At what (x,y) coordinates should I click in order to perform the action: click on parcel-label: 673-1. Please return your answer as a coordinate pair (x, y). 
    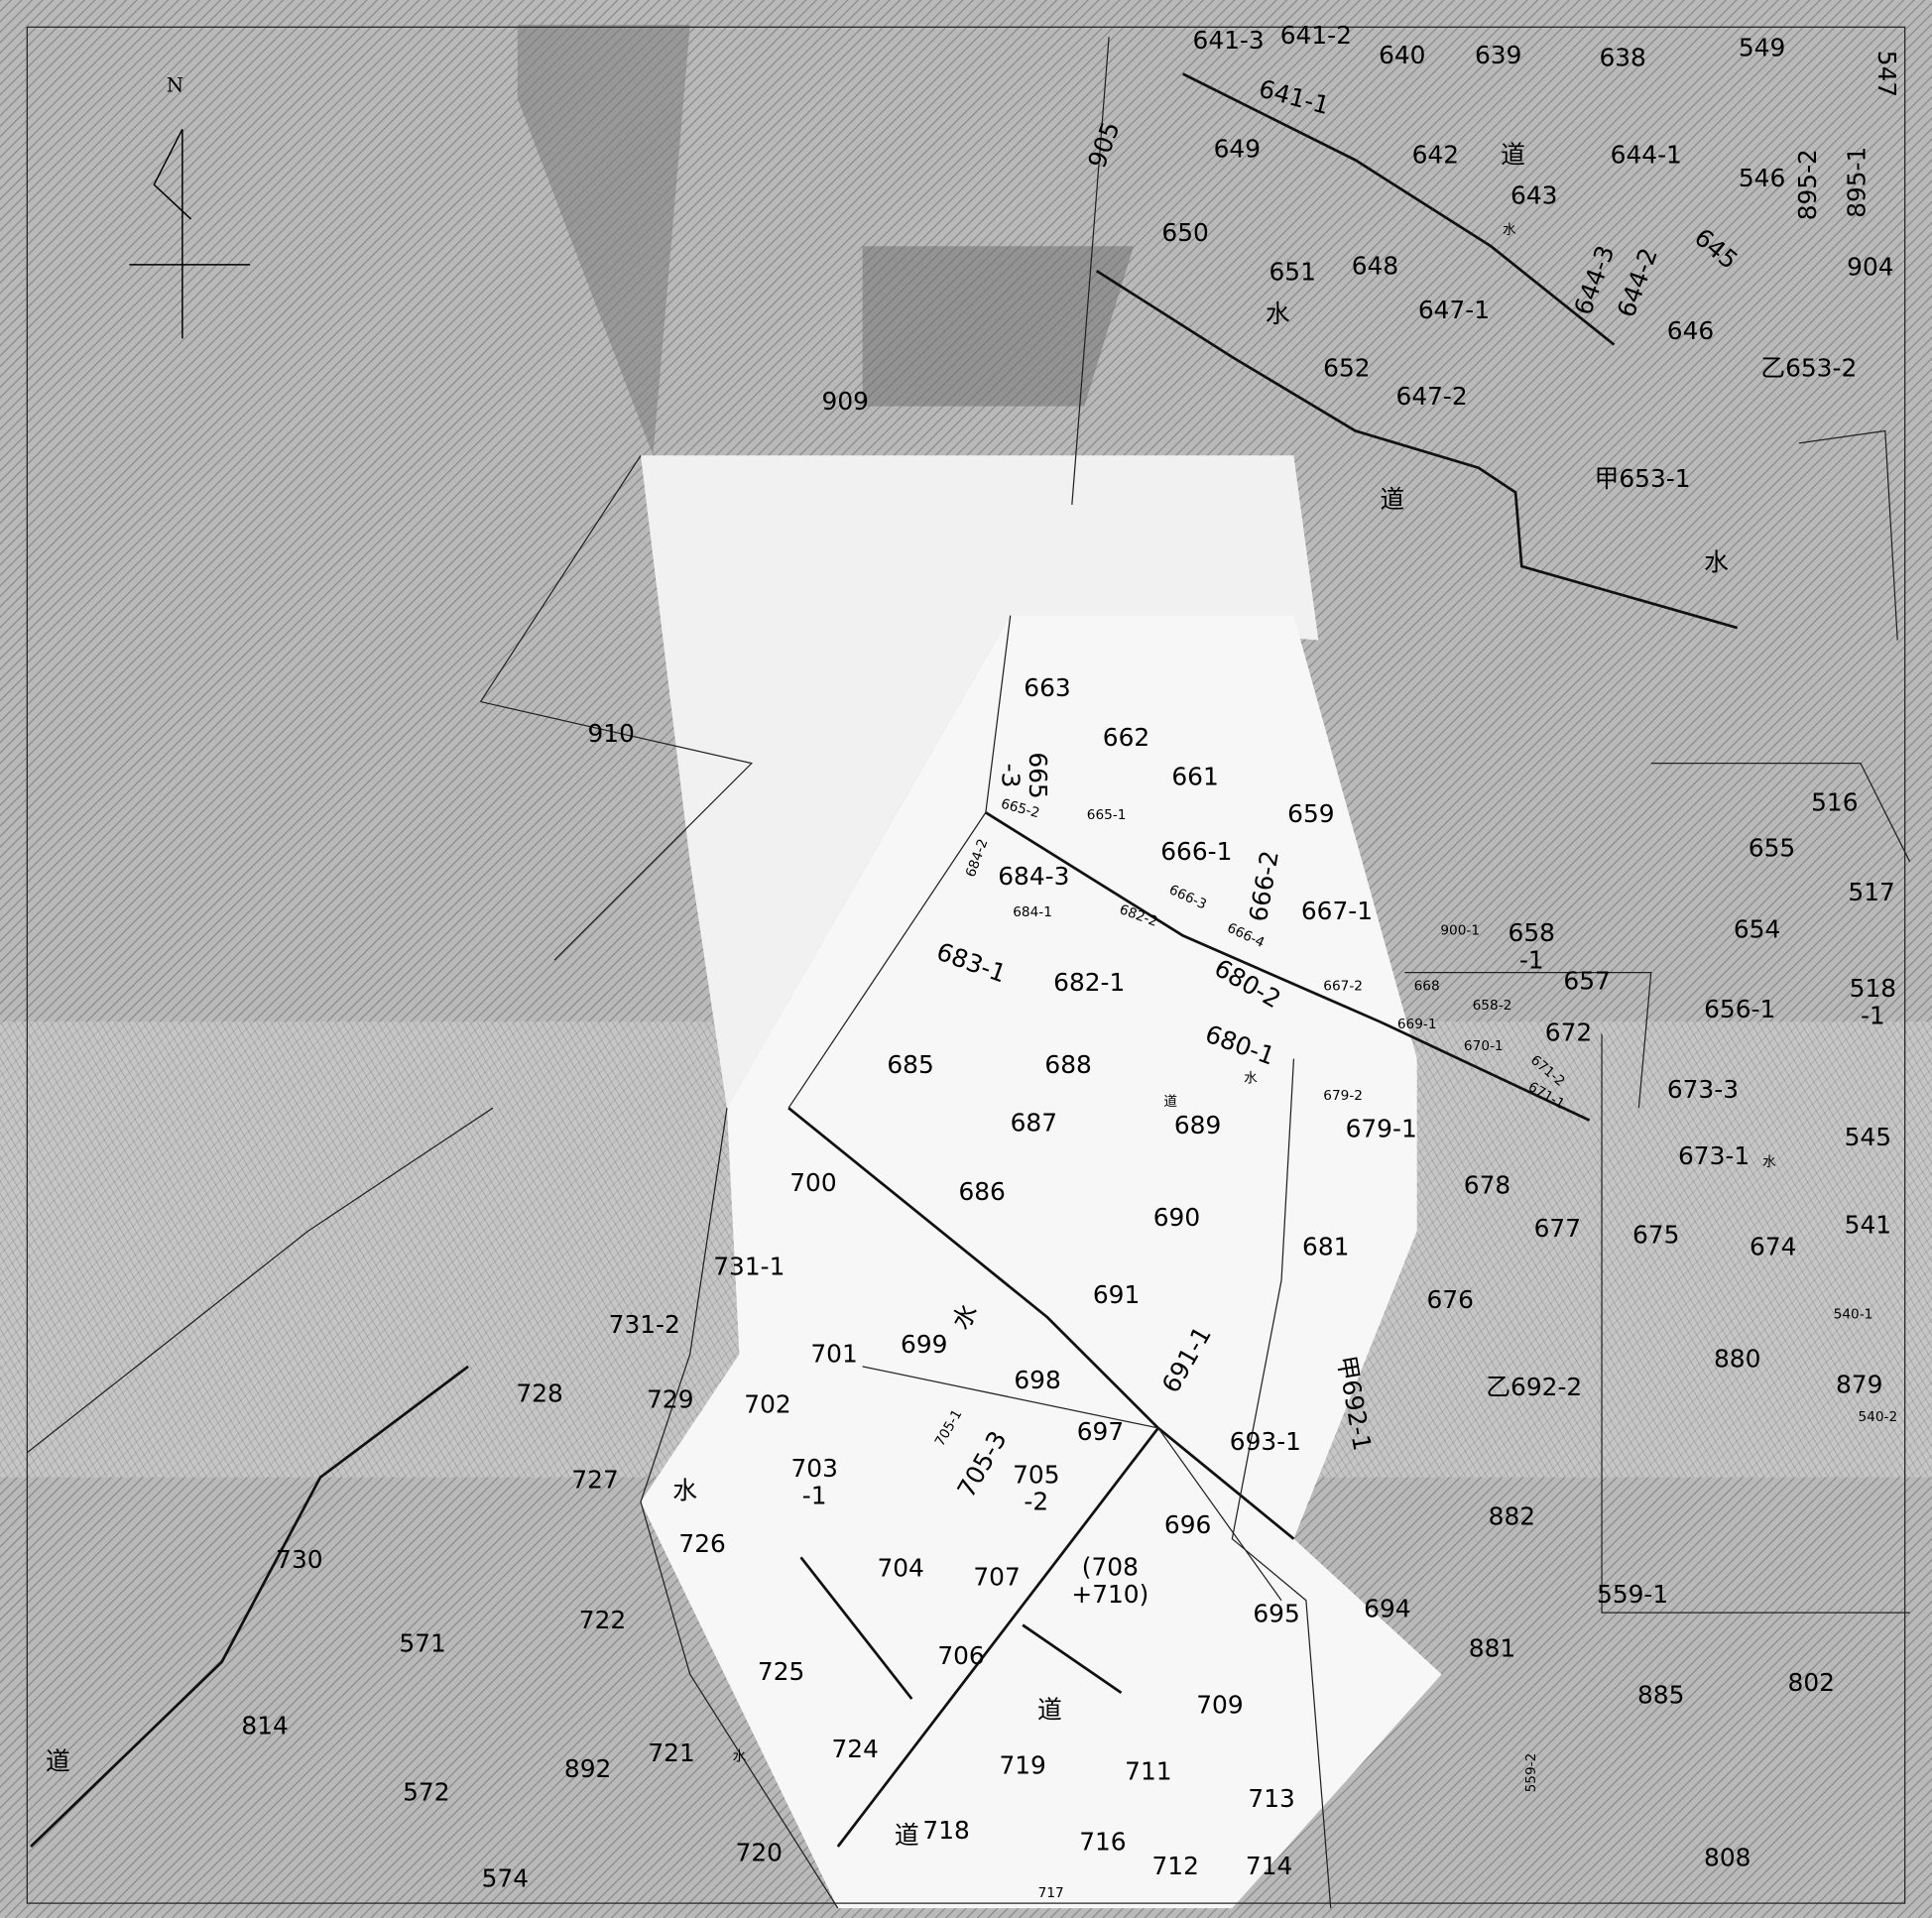
    Looking at the image, I should click on (1714, 1155).